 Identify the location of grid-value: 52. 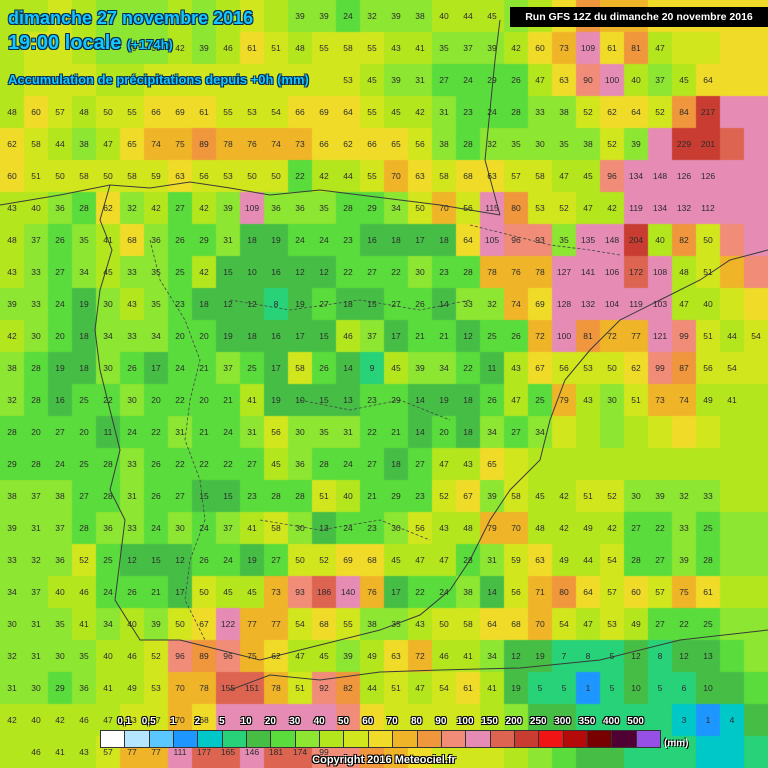
(588, 112).